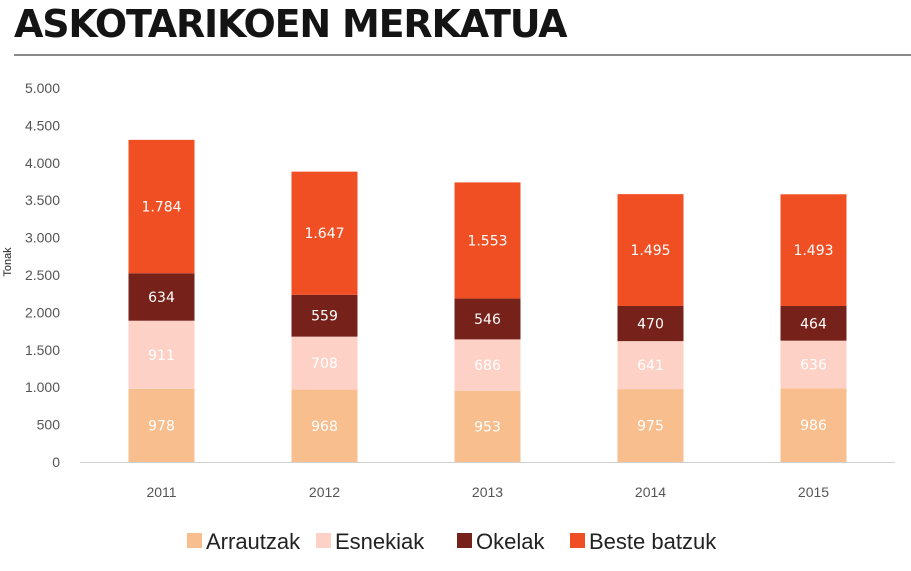 The image size is (911, 571). I want to click on x-tick-label: 2014, so click(650, 492).